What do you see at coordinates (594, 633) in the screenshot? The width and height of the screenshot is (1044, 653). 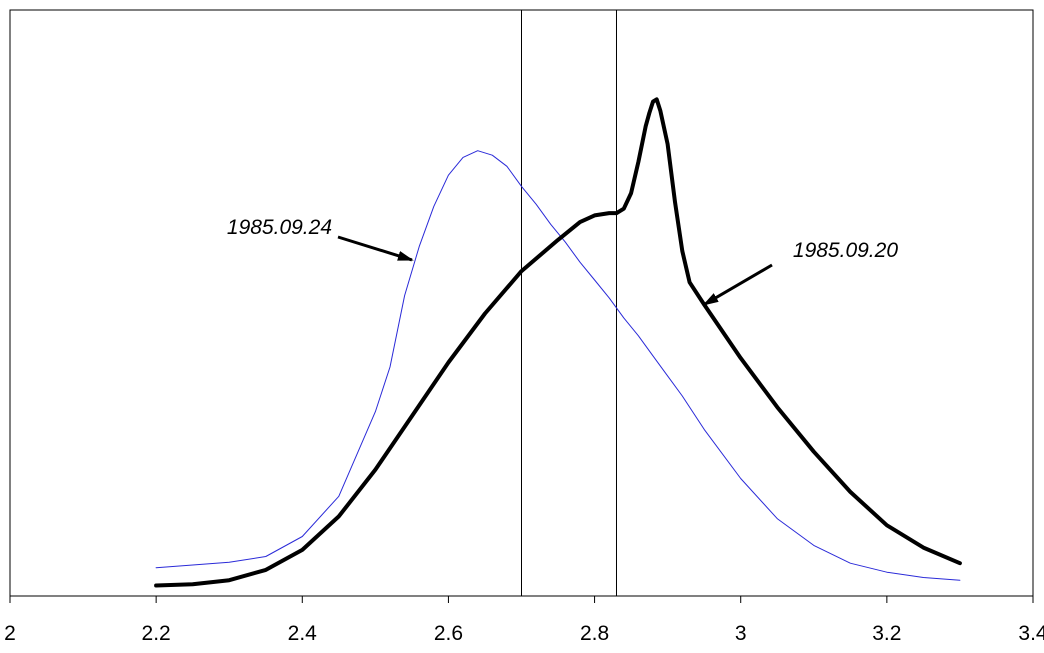 I see `x-tick-label: 2.8` at bounding box center [594, 633].